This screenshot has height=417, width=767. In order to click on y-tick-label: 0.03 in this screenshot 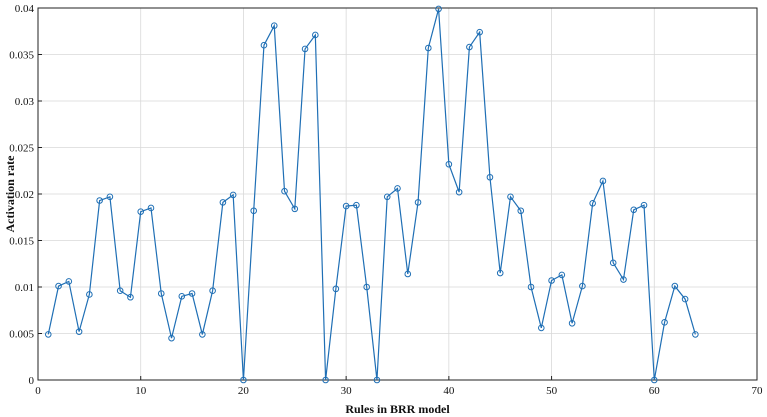, I will do `click(25, 102)`.